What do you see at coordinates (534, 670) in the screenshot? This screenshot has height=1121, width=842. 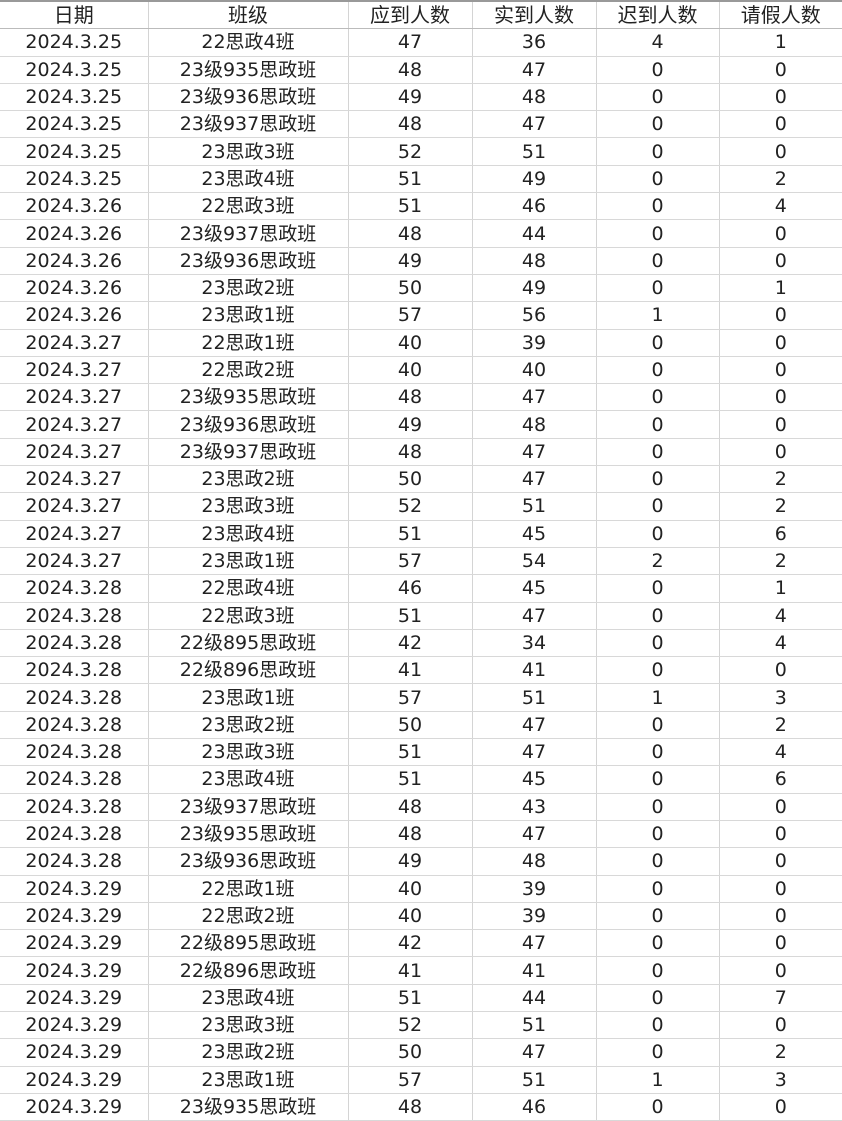 I see `cell-present: 41` at bounding box center [534, 670].